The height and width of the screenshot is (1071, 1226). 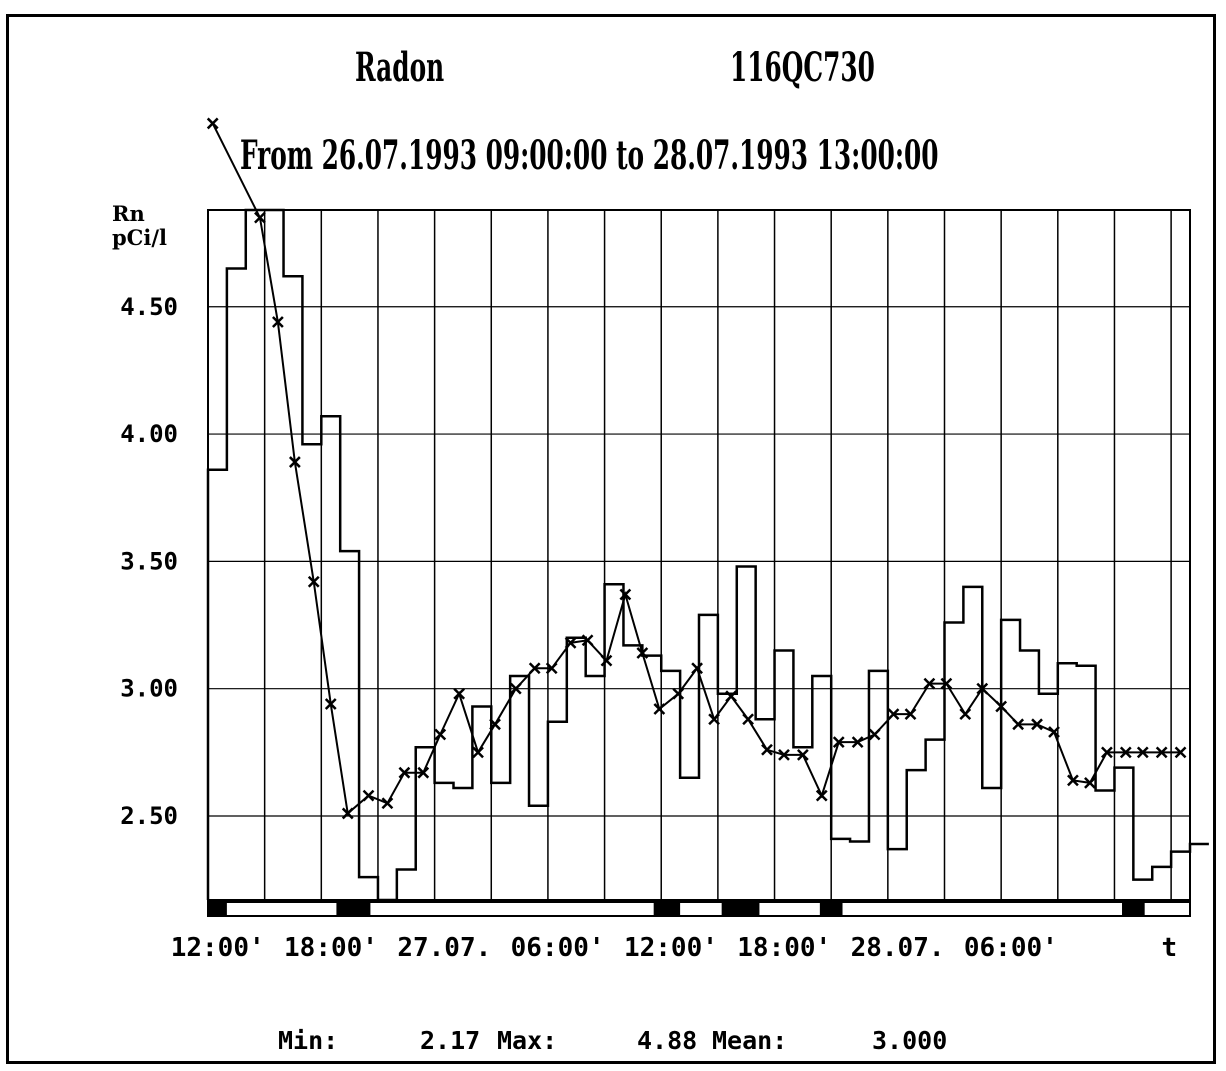 What do you see at coordinates (898, 948) in the screenshot?
I see `x-tick-label: 28.07.` at bounding box center [898, 948].